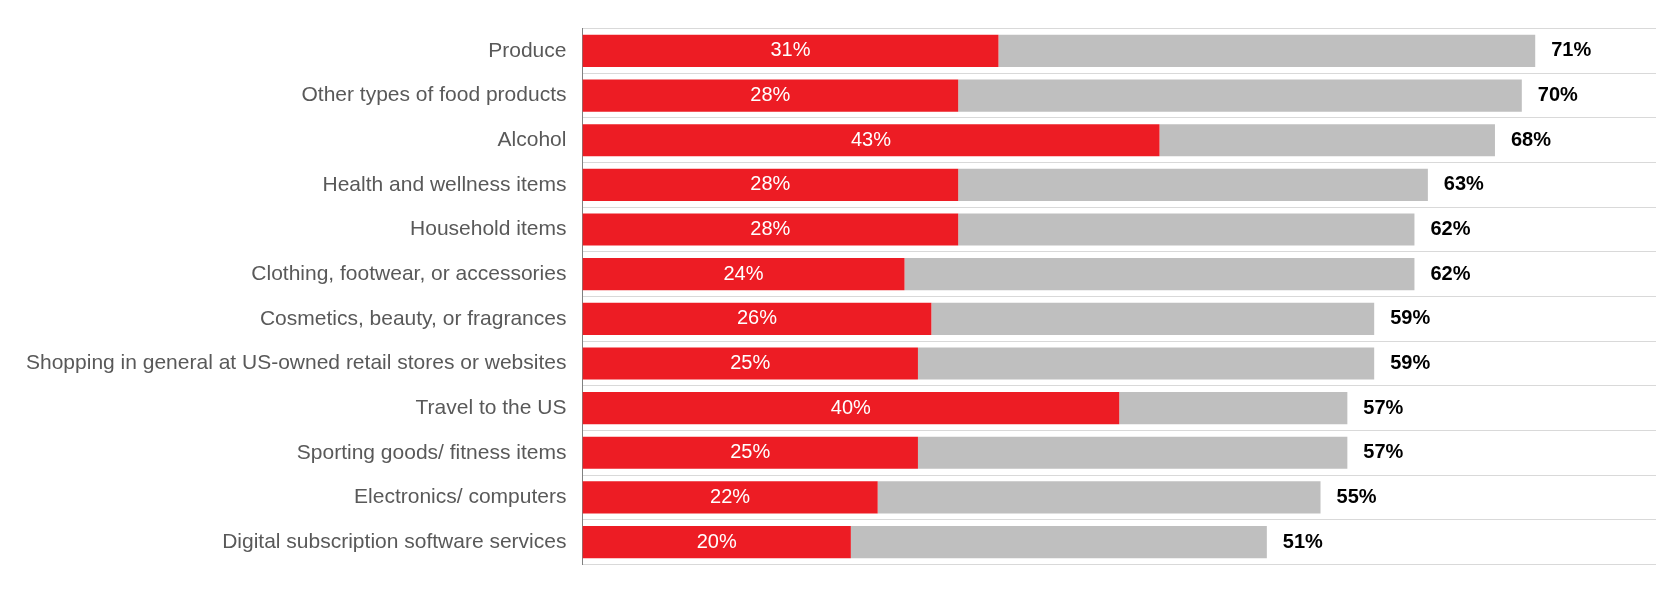 This screenshot has height=593, width=1676. I want to click on y-tick-label: Sporting goods/ fitness items, so click(431, 451).